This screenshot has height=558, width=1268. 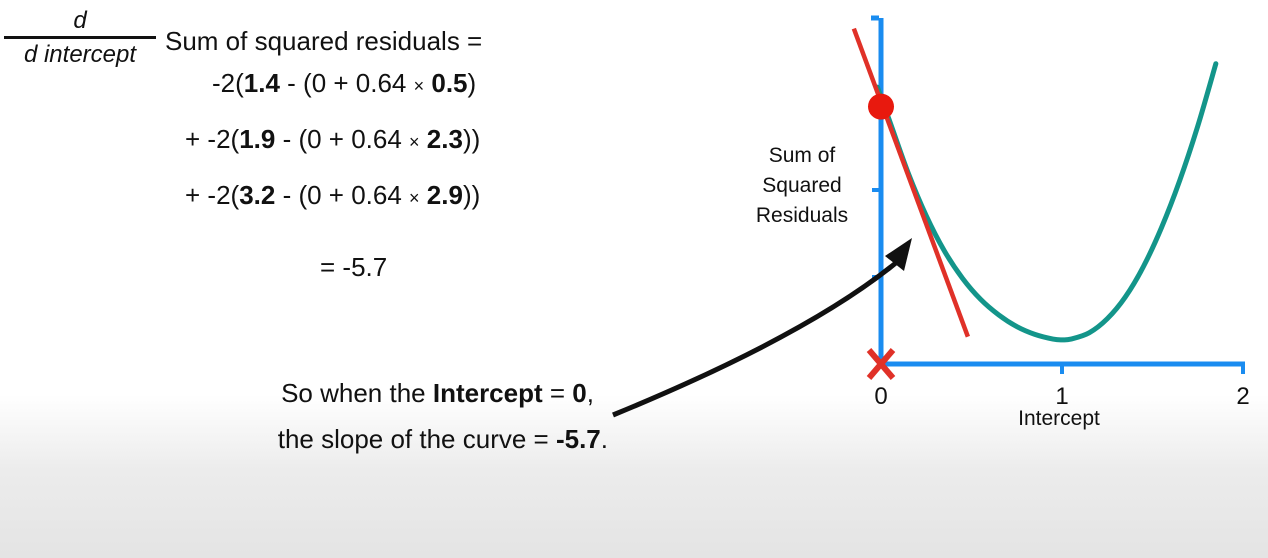 What do you see at coordinates (1059, 418) in the screenshot?
I see `x-axis-label: Intercept` at bounding box center [1059, 418].